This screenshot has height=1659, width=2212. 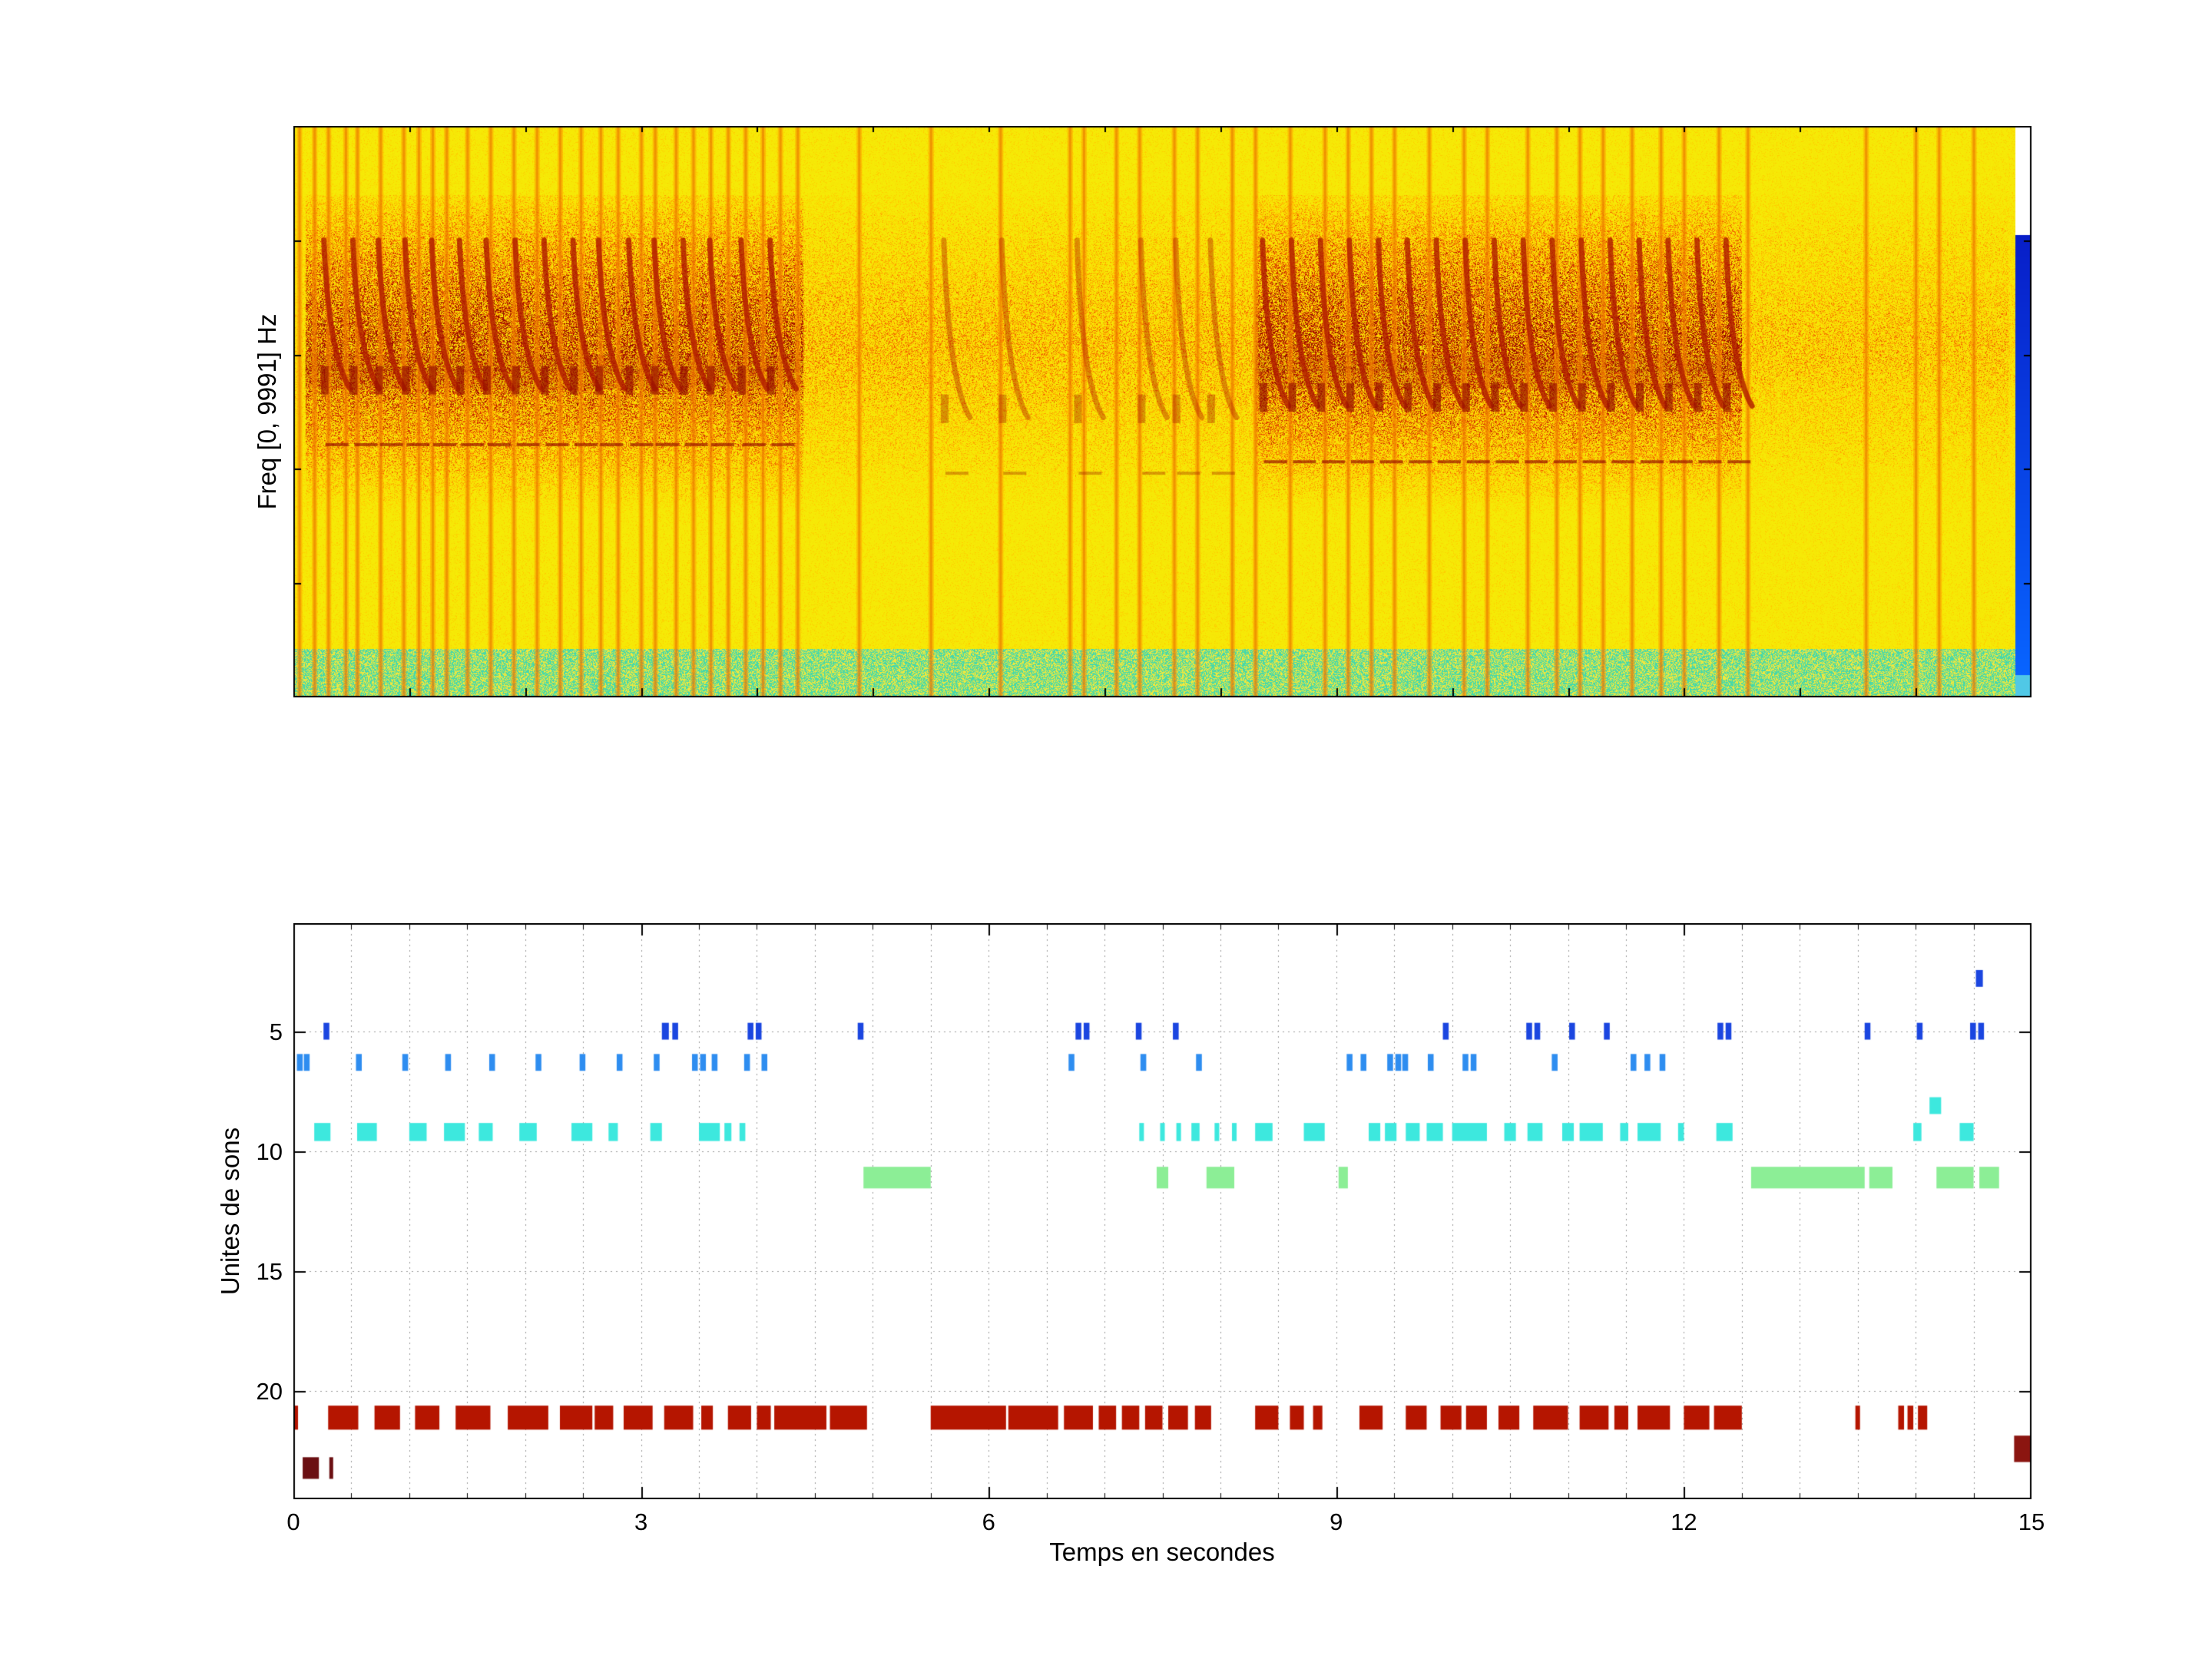 I want to click on y-tick-label: 5, so click(x=276, y=1031).